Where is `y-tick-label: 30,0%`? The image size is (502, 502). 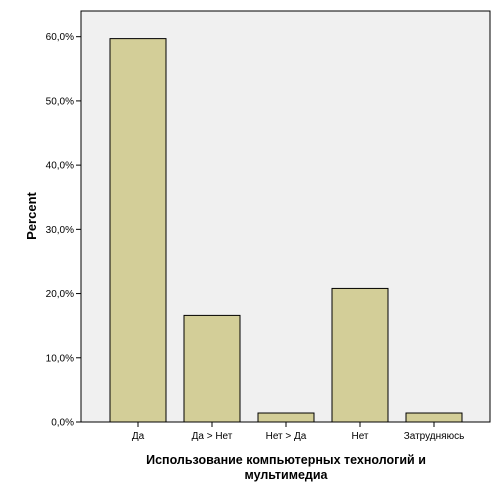
y-tick-label: 30,0% is located at coordinates (60, 230).